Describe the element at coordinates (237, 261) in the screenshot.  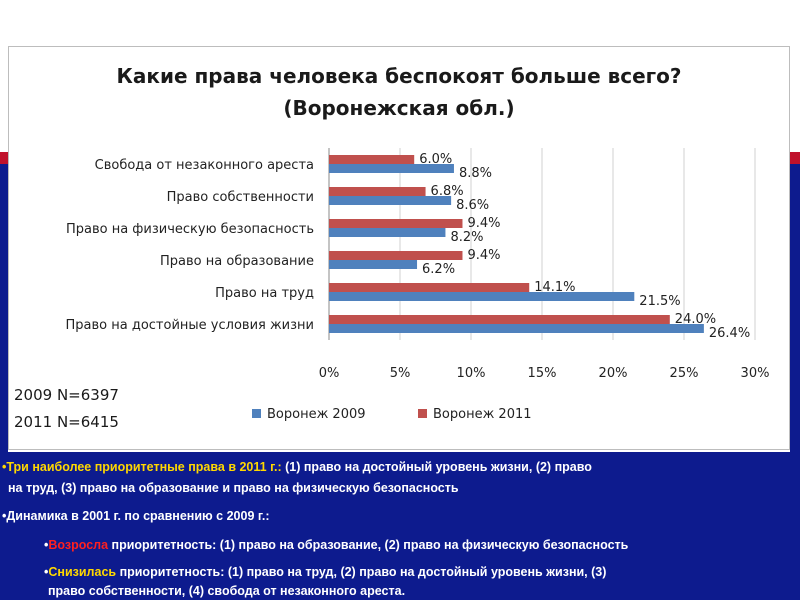
I see `category-label: Право на образование` at that location.